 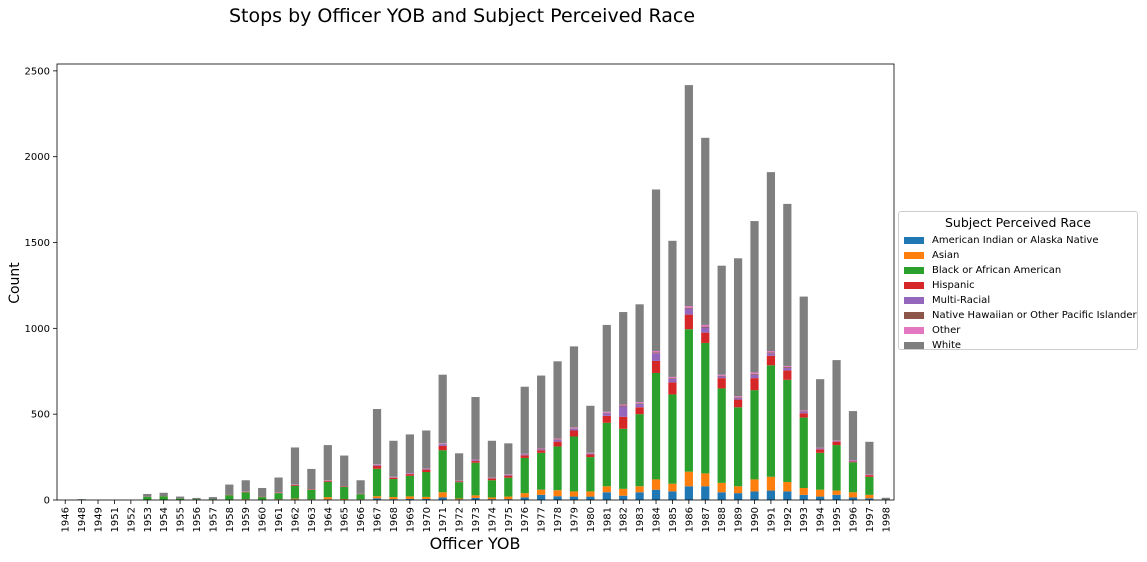 What do you see at coordinates (657, 519) in the screenshot?
I see `x-tick-label: 1984` at bounding box center [657, 519].